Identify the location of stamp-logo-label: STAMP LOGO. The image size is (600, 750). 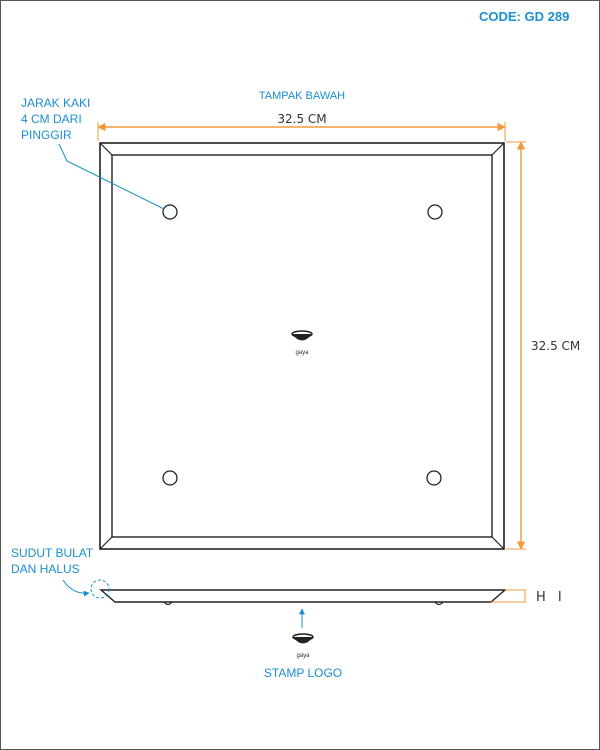
(303, 673).